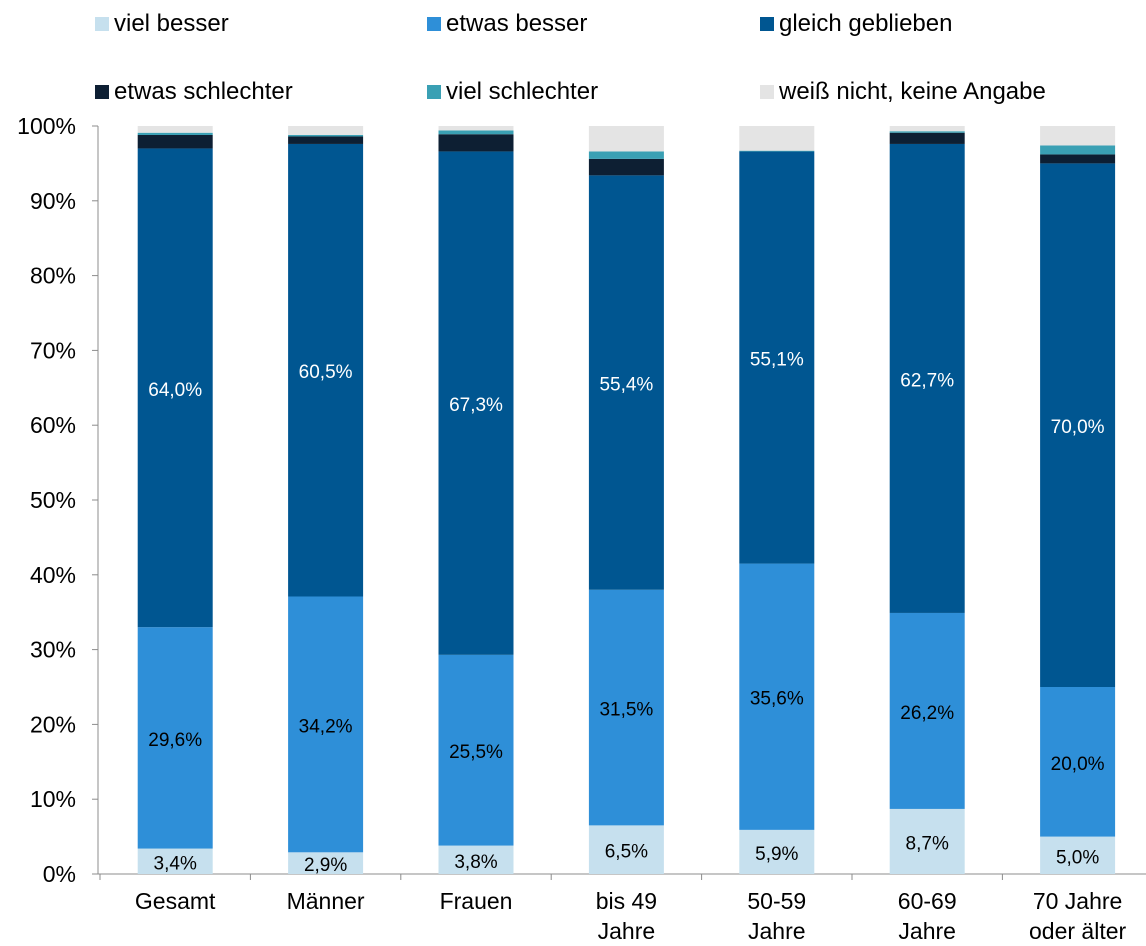 The image size is (1146, 946). I want to click on data-label: 5,9%, so click(776, 854).